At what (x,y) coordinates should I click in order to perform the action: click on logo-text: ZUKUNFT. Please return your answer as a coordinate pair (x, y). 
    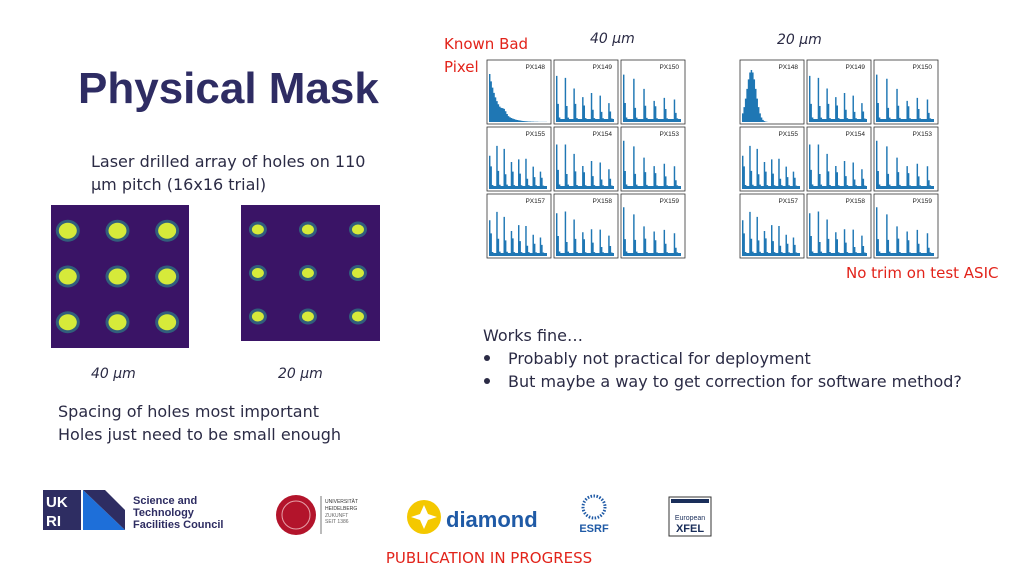
    Looking at the image, I should click on (336, 516).